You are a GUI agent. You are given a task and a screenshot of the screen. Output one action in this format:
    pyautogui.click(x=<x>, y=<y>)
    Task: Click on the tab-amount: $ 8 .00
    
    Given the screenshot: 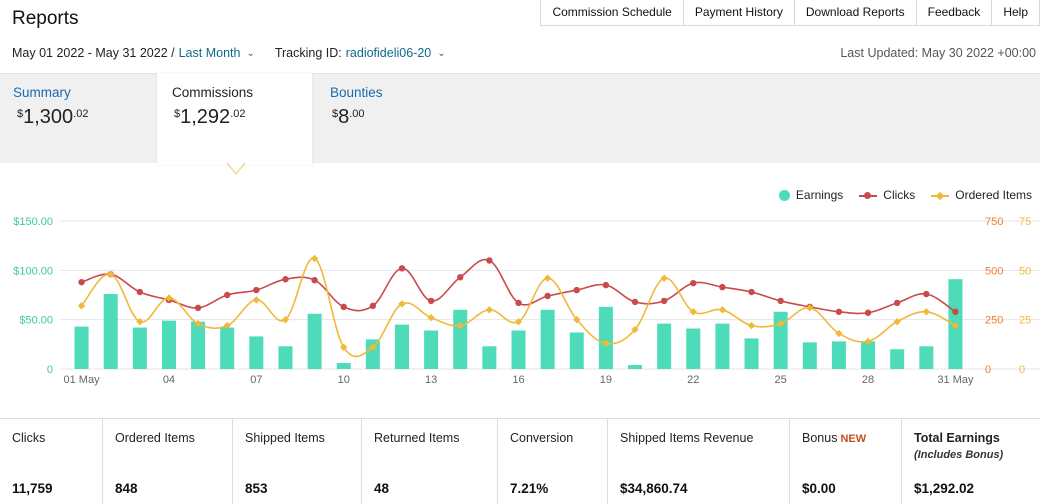 What is the action you would take?
    pyautogui.click(x=398, y=117)
    